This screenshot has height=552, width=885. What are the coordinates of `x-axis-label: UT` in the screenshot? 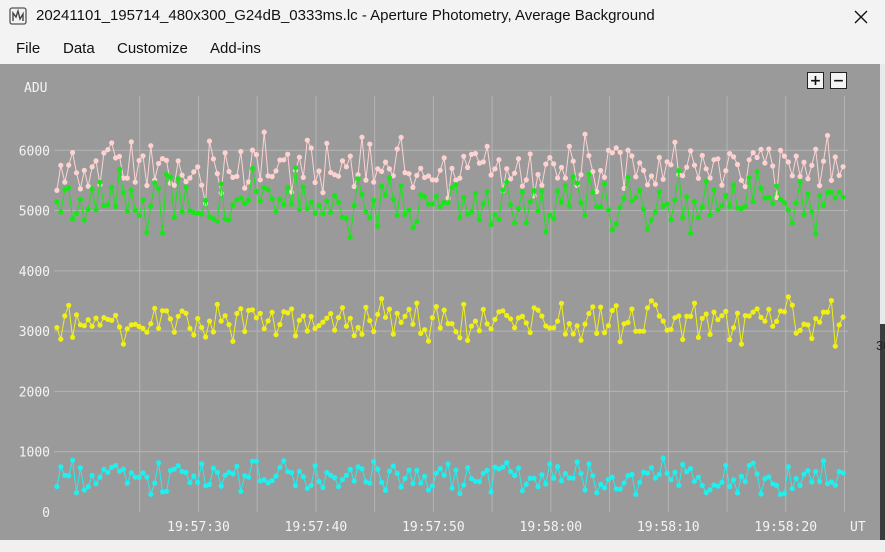 It's located at (858, 527).